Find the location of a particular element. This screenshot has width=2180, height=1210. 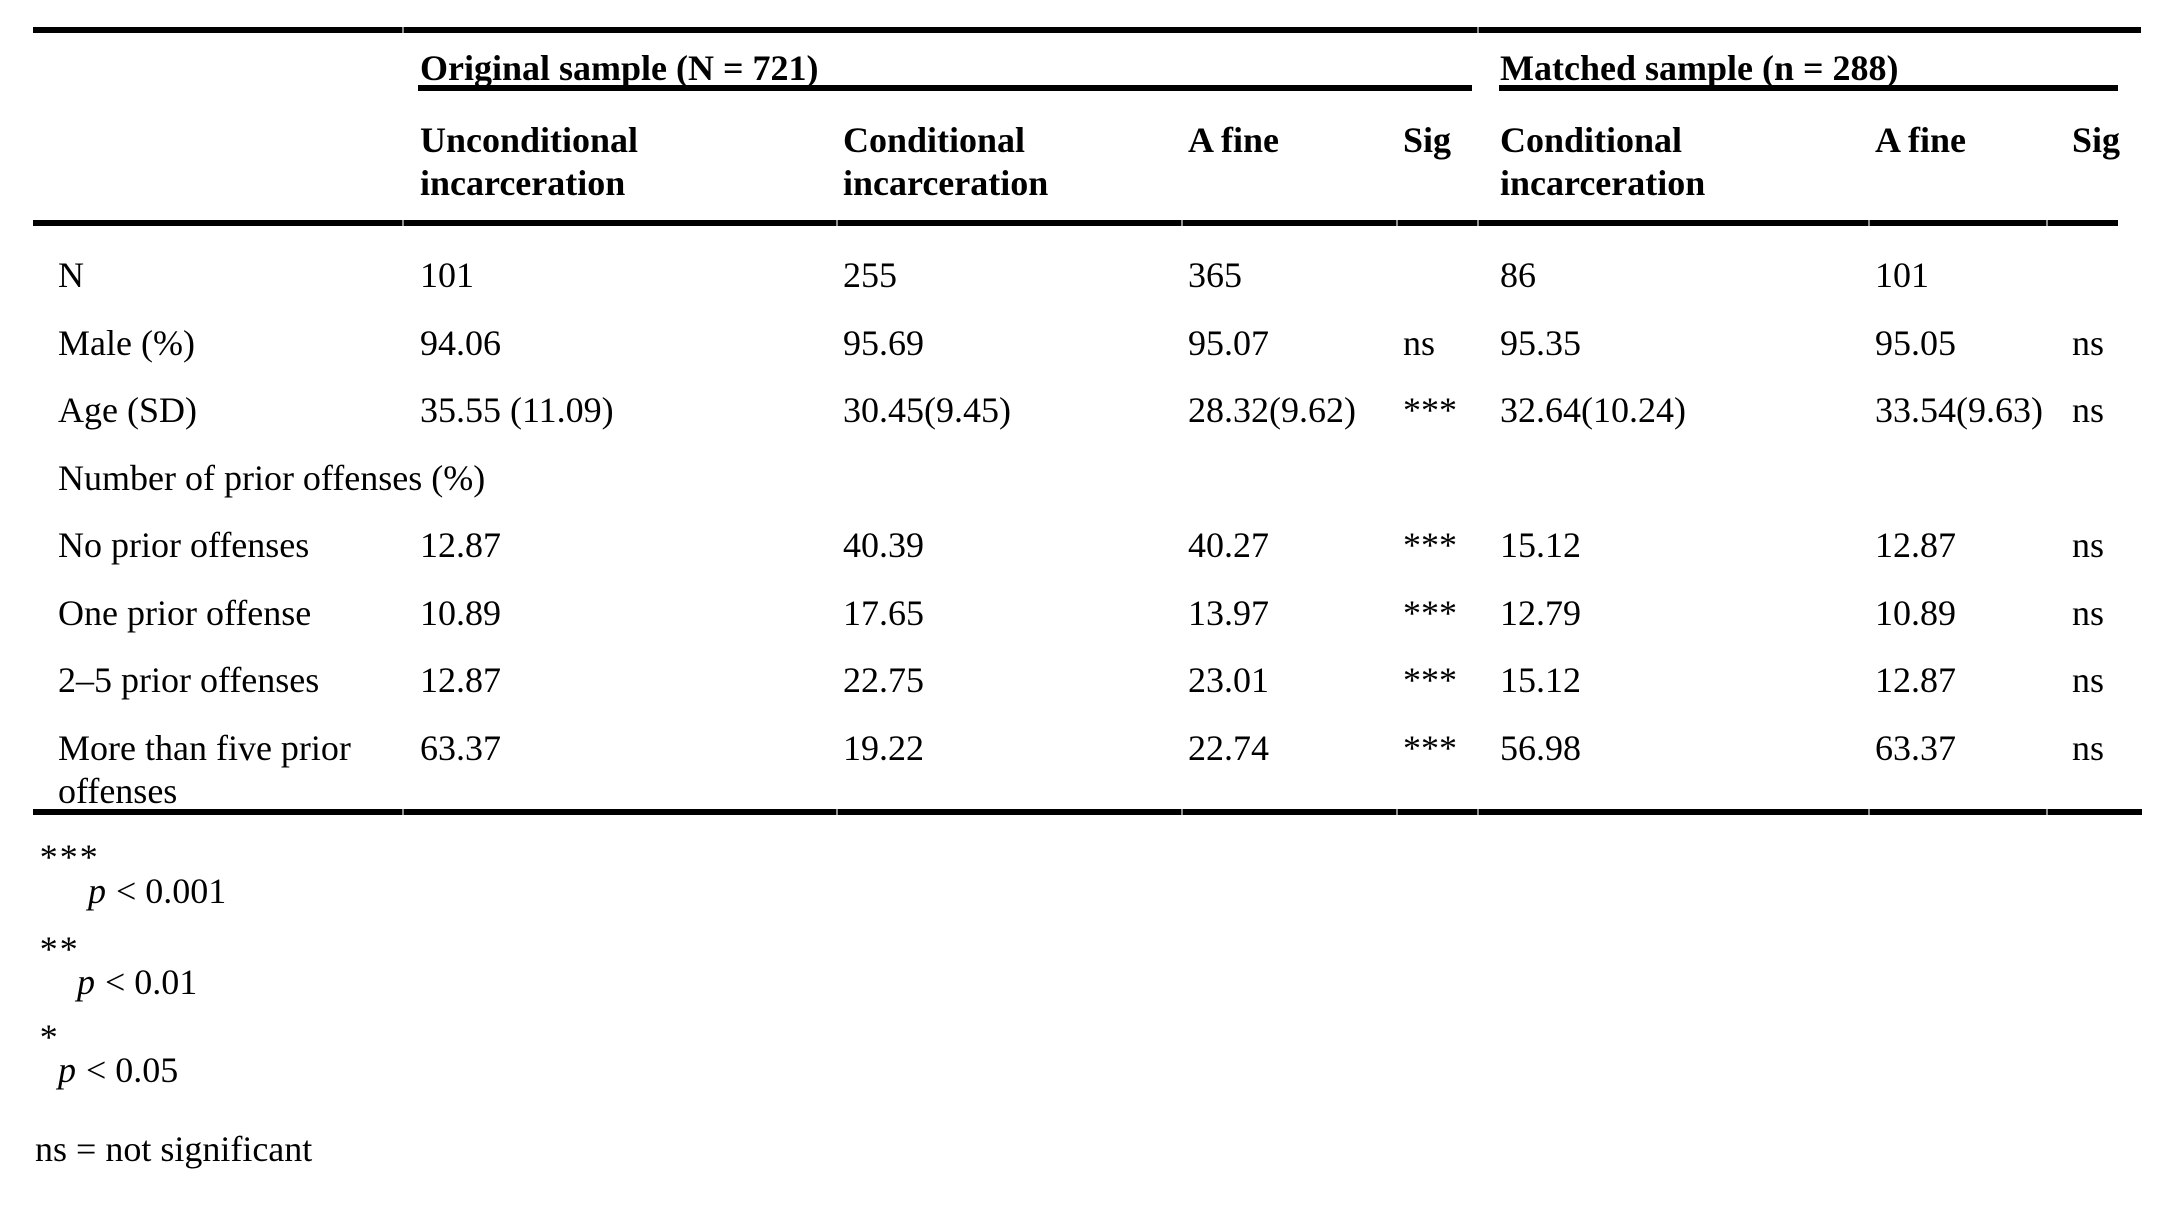

cell: 32.64(10.24) is located at coordinates (1593, 410).